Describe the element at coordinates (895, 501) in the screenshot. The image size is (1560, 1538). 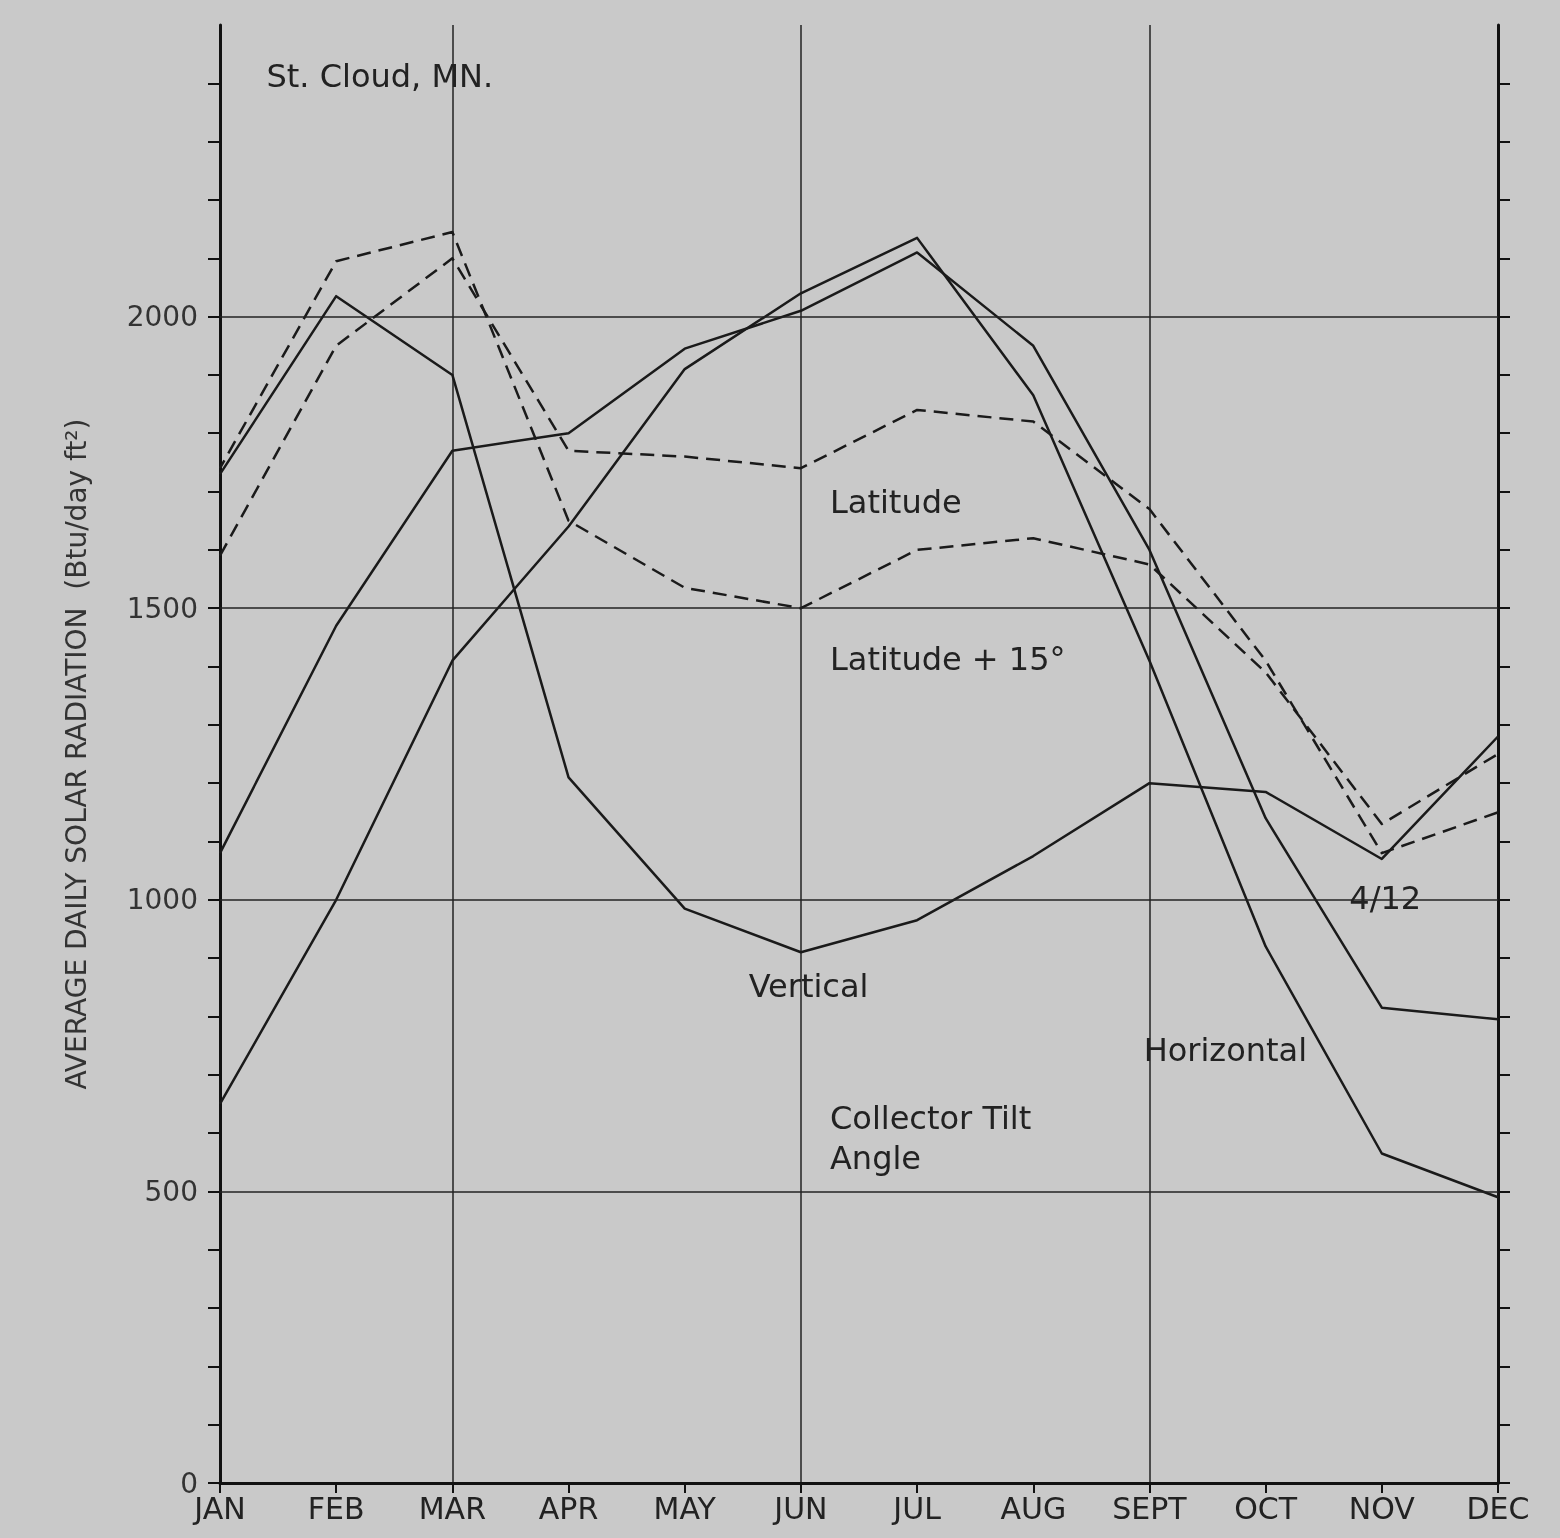
I see `series-label: Latitude` at that location.